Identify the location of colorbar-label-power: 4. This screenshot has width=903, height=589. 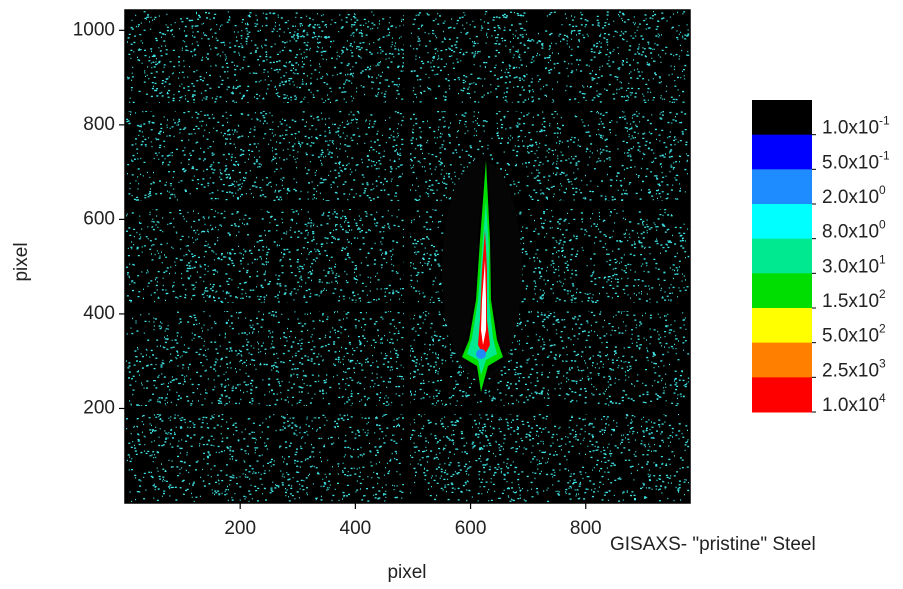
(882, 398).